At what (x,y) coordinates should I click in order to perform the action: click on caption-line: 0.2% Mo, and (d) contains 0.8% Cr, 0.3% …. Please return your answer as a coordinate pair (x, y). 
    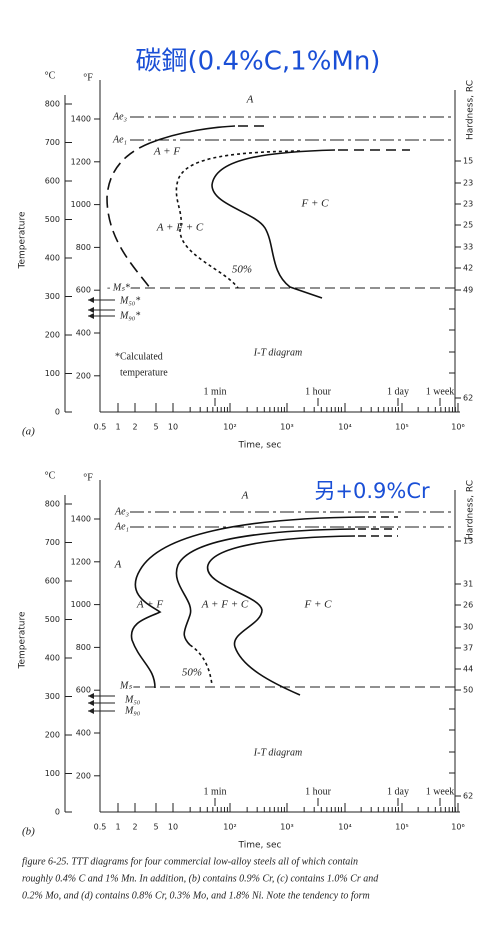
    Looking at the image, I should click on (196, 895).